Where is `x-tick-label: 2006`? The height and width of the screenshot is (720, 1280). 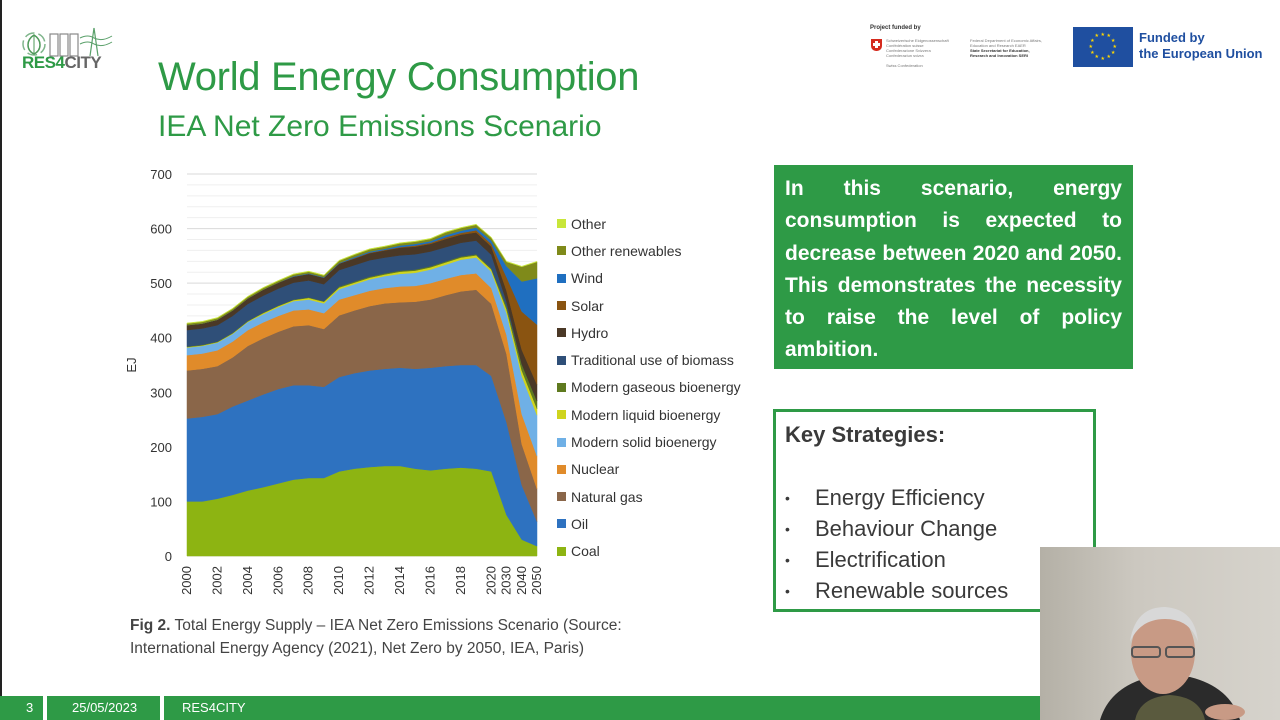
x-tick-label: 2006 is located at coordinates (277, 580).